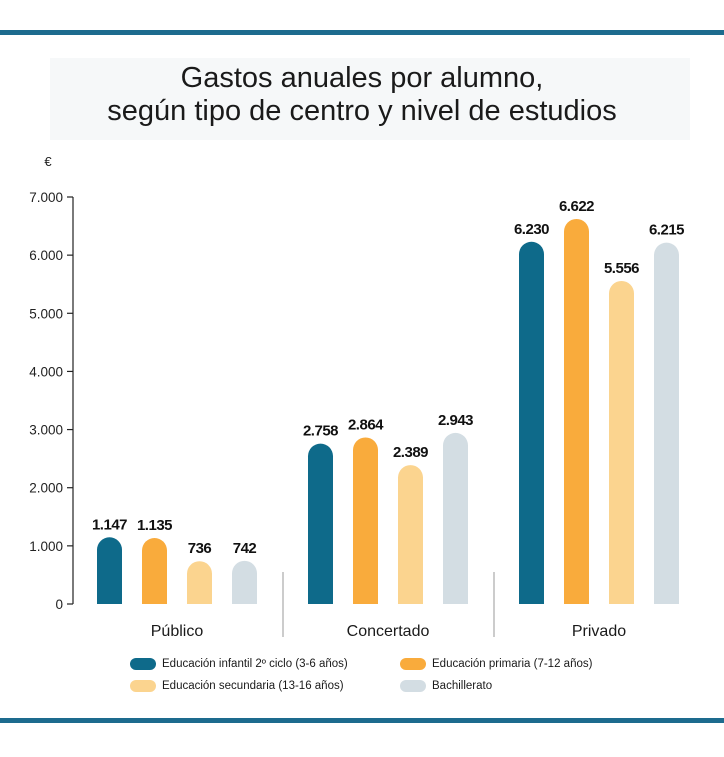 The width and height of the screenshot is (724, 757). I want to click on legend-swatch-bachillerato, so click(413, 686).